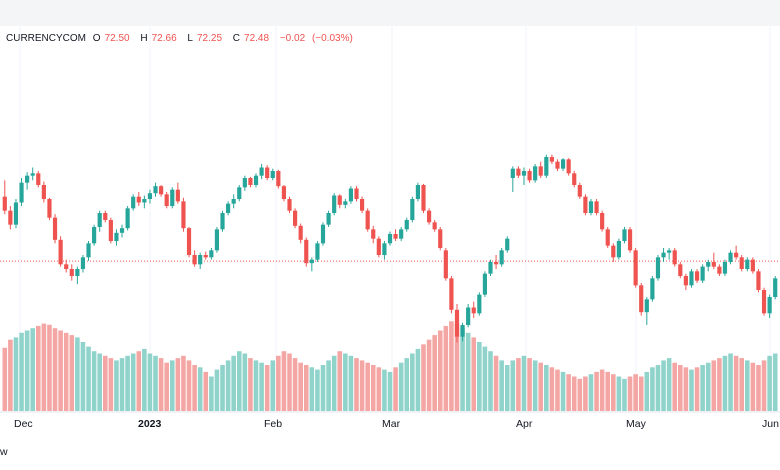  I want to click on toolbar-strip, so click(390, 13).